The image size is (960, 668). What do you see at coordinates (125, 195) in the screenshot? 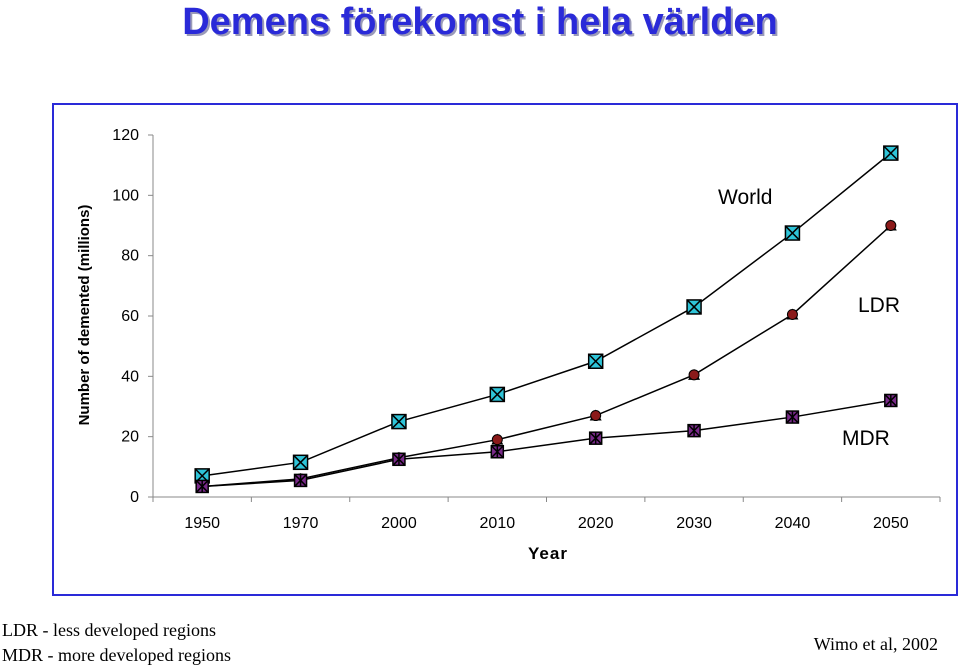
I see `y-tick-label: 100` at bounding box center [125, 195].